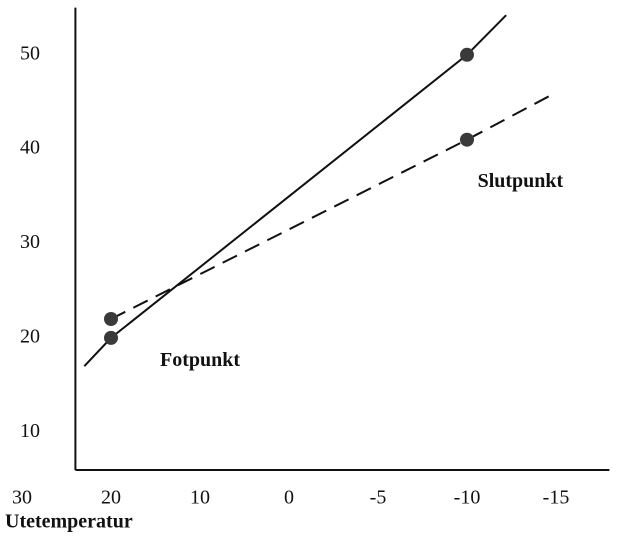 This screenshot has width=620, height=540. I want to click on x-tick-label: 30, so click(22, 498).